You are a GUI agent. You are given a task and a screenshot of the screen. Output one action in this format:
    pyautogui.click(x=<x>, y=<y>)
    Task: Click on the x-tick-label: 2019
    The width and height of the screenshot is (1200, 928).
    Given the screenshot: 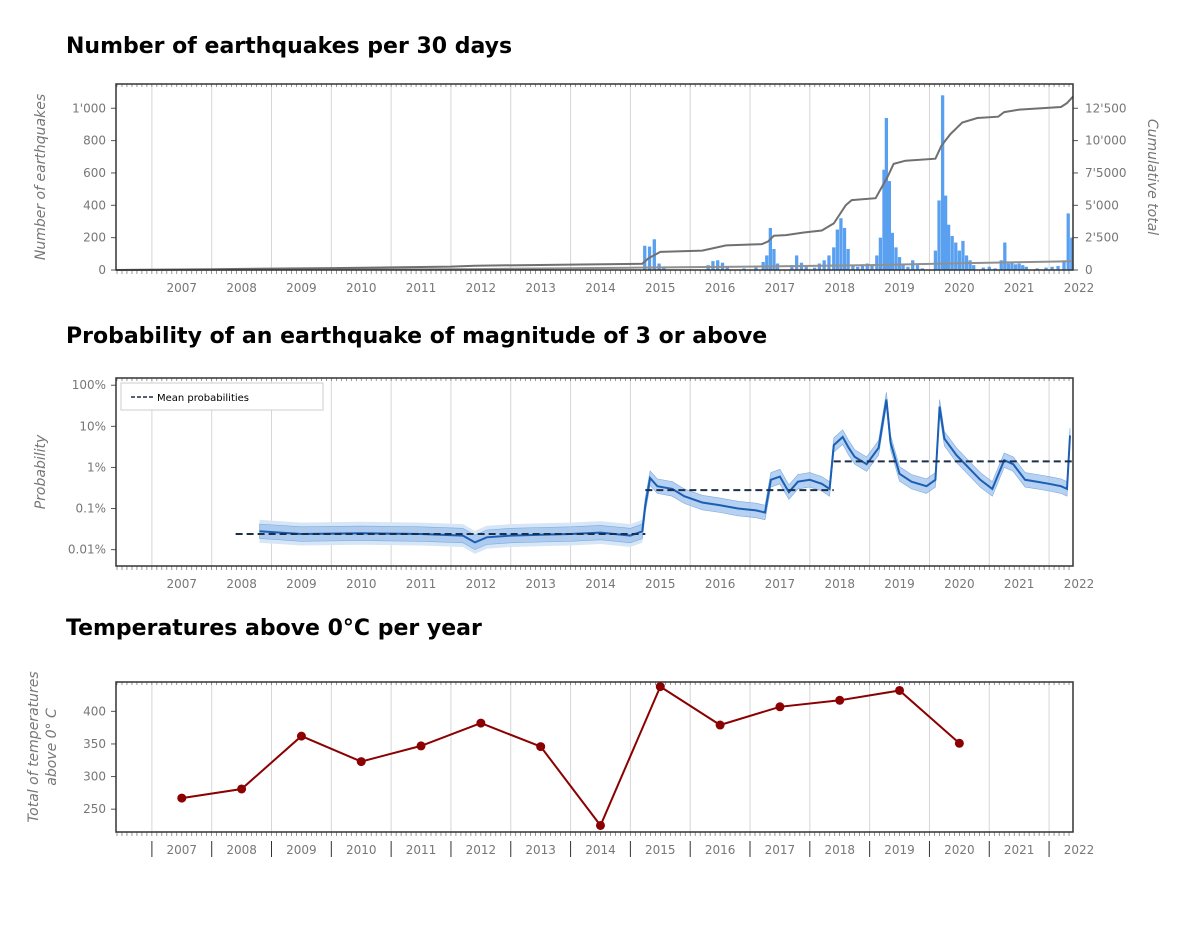 What is the action you would take?
    pyautogui.click(x=899, y=288)
    